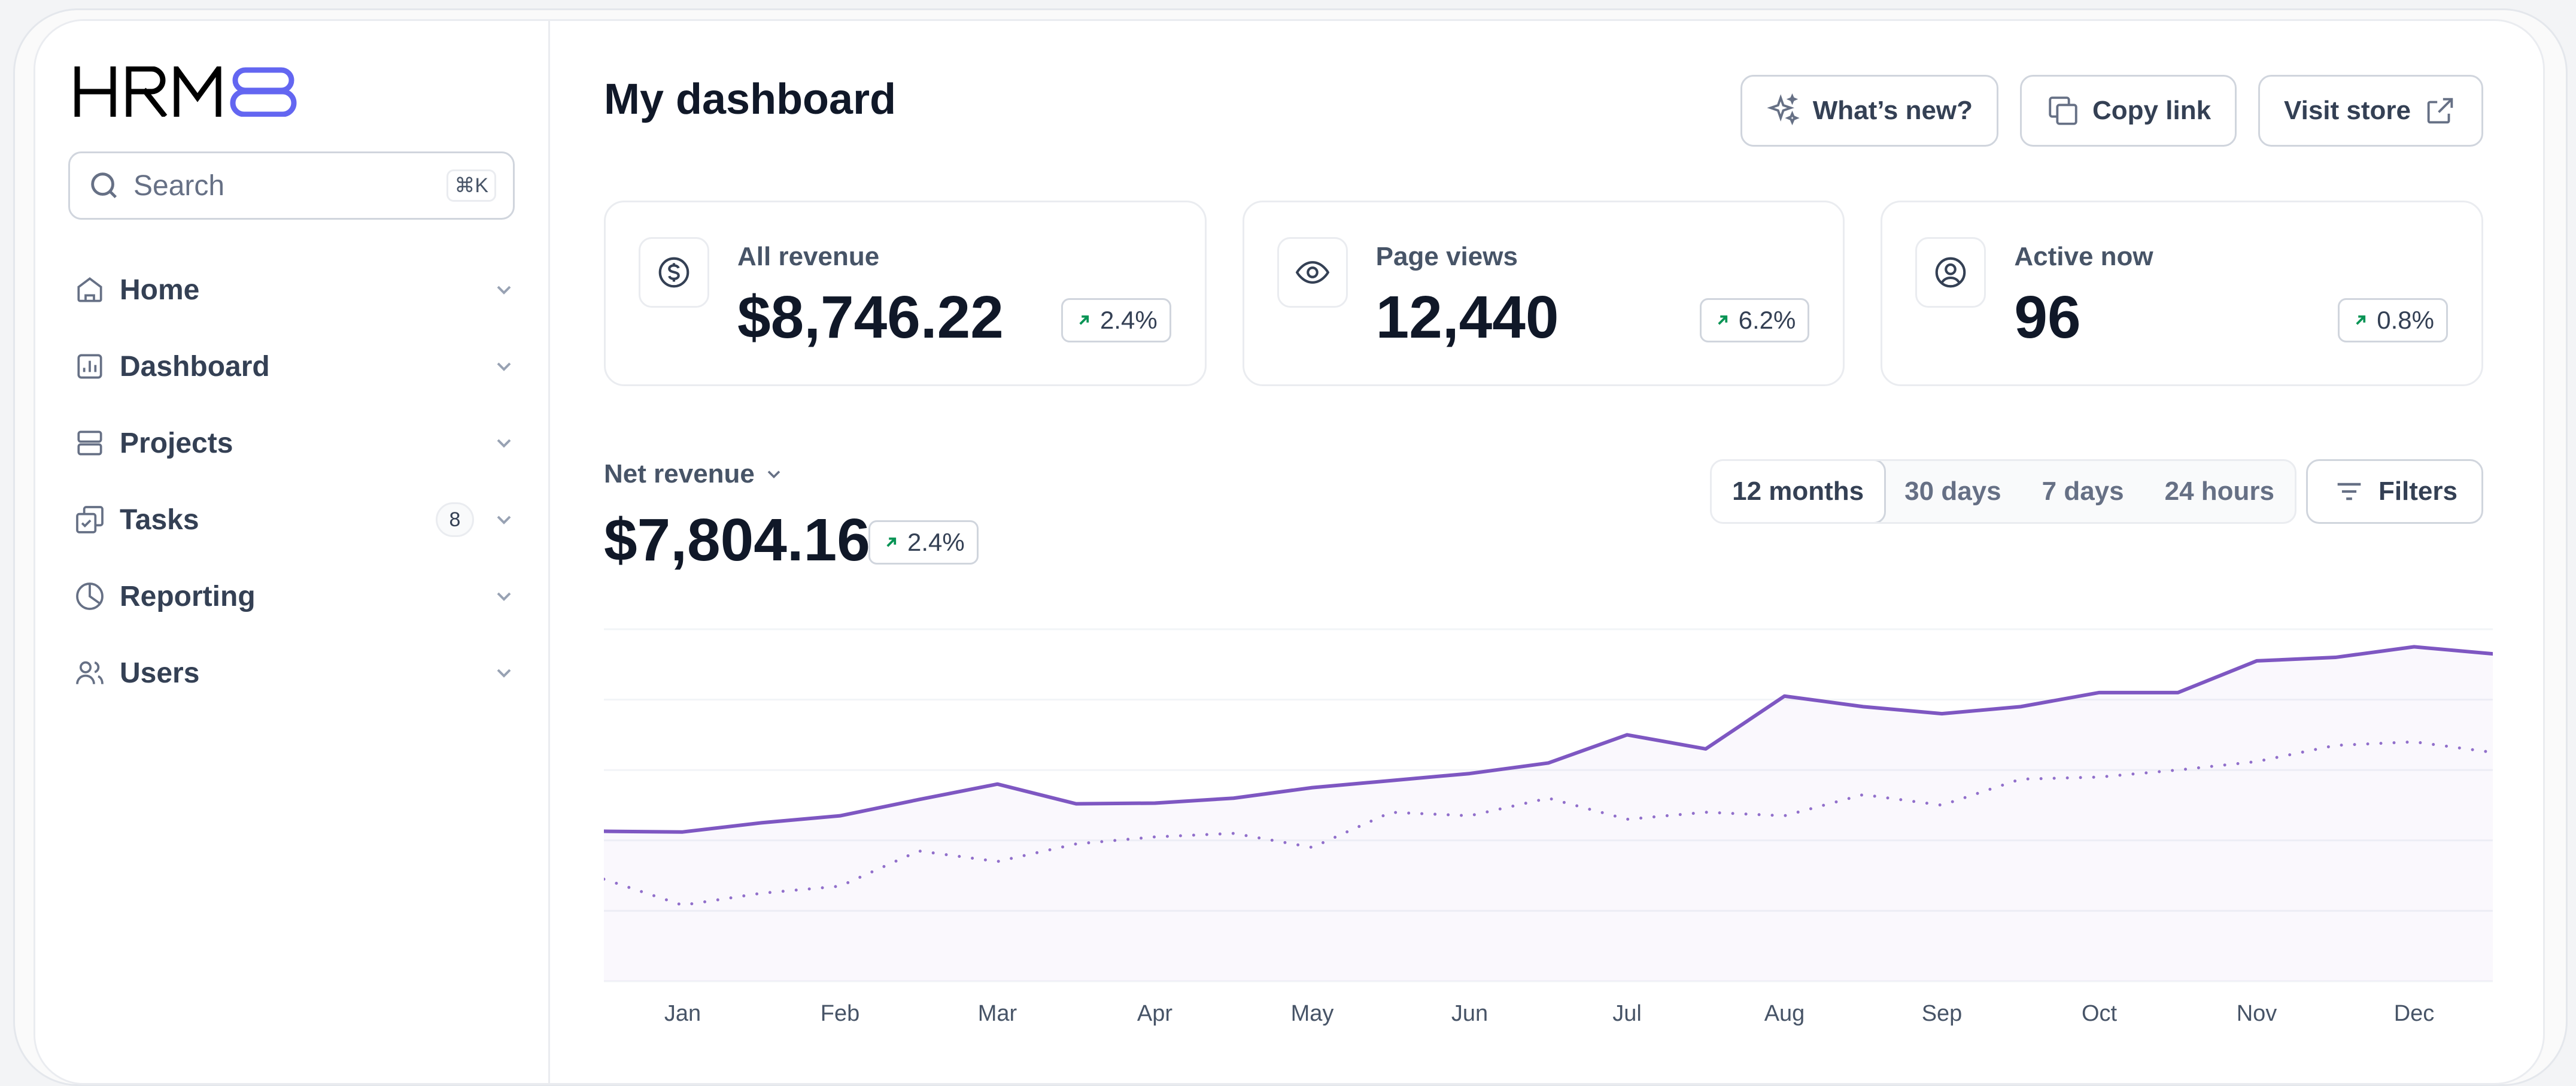 The width and height of the screenshot is (2576, 1086). What do you see at coordinates (2047, 318) in the screenshot?
I see `metric-value: 96` at bounding box center [2047, 318].